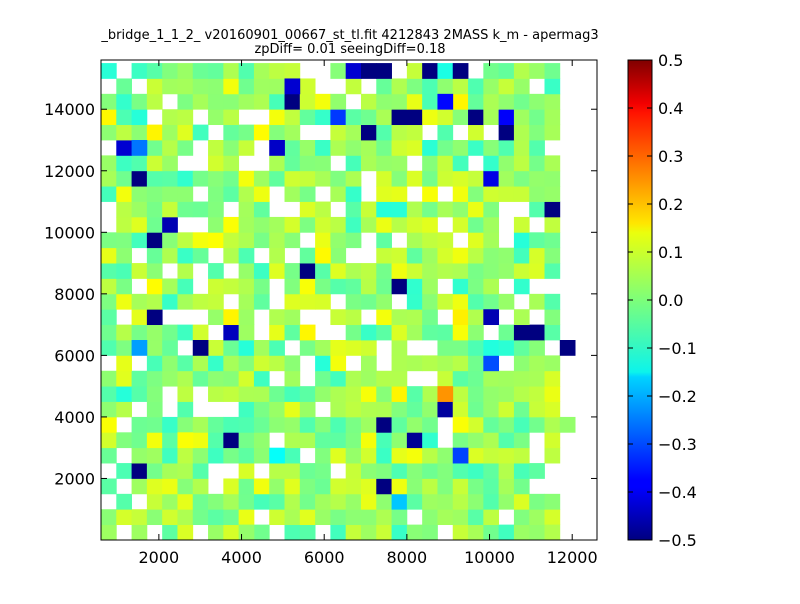  What do you see at coordinates (670, 204) in the screenshot?
I see `colorbar-tick-label: 0.2` at bounding box center [670, 204].